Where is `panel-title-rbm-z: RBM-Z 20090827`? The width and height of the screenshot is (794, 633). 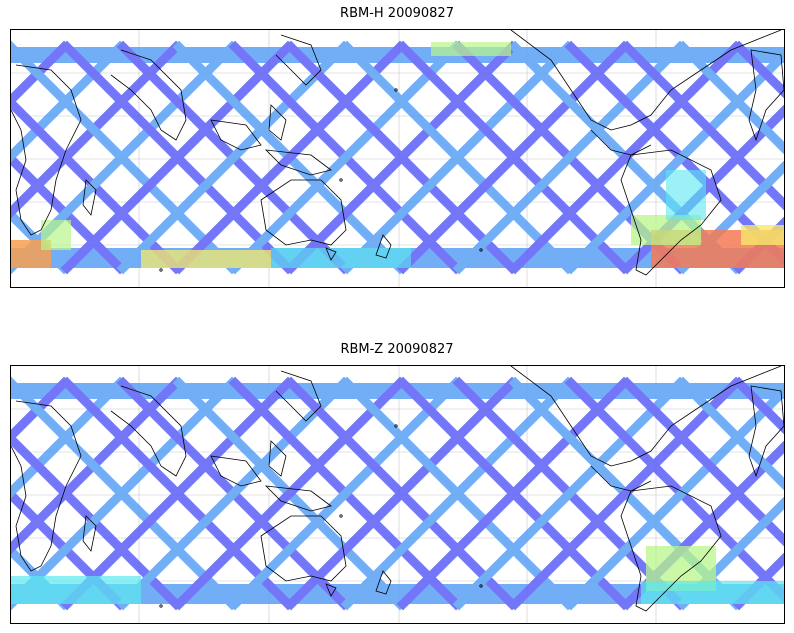 panel-title-rbm-z: RBM-Z 20090827 is located at coordinates (397, 349).